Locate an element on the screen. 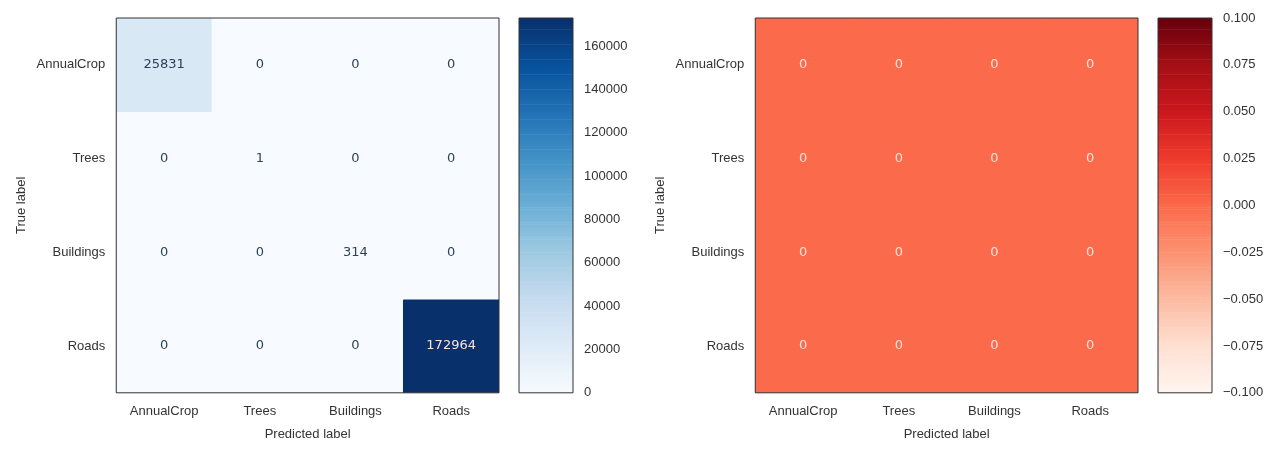 The width and height of the screenshot is (1277, 450). data-label: 314 is located at coordinates (355, 251).